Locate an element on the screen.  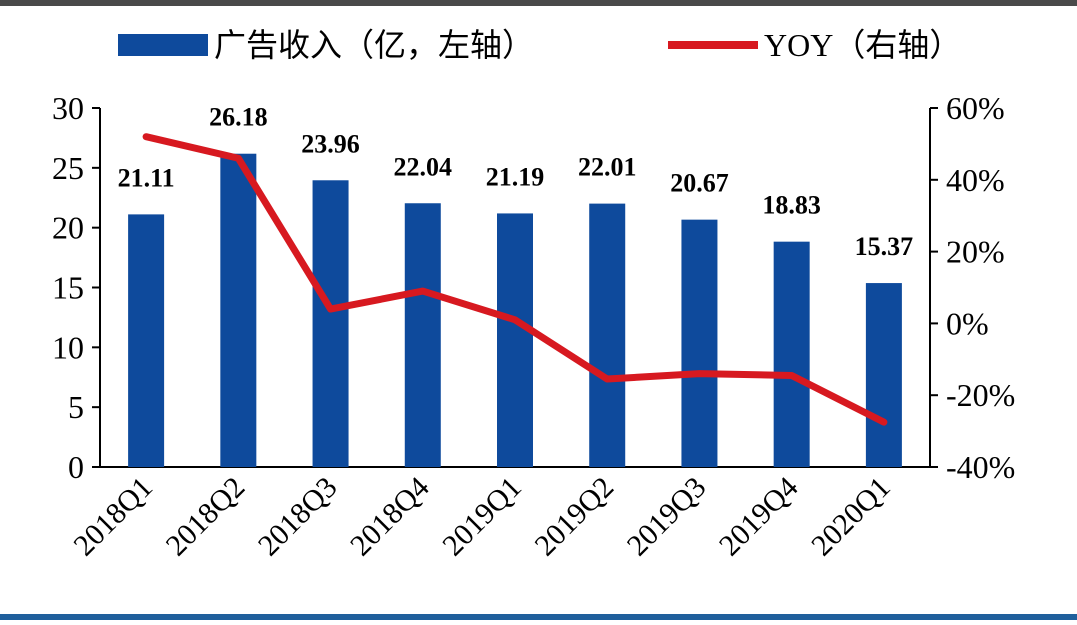
left-tick-label: 25 is located at coordinates (68, 168).